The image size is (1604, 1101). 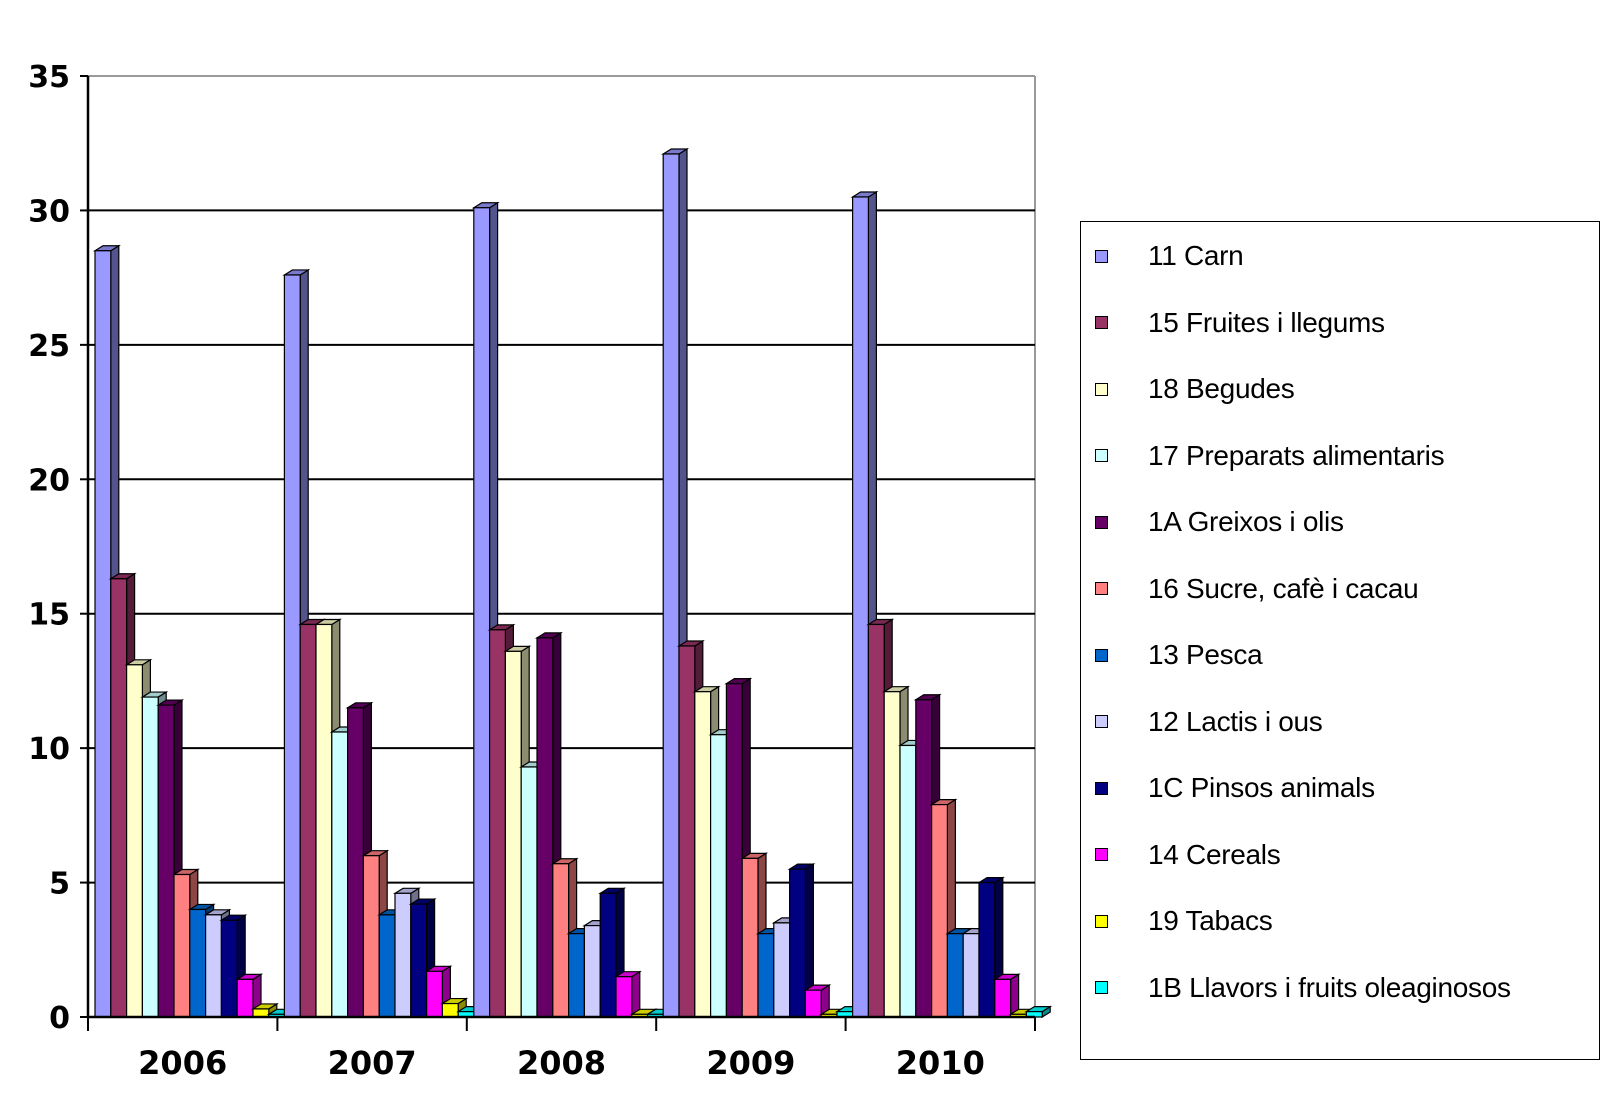 I want to click on legend-label: 13 Pesca, so click(x=1205, y=654).